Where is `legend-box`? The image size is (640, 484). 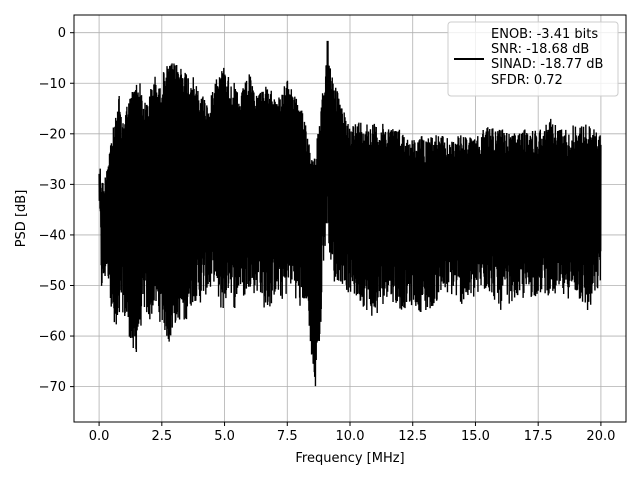 legend-box is located at coordinates (533, 59).